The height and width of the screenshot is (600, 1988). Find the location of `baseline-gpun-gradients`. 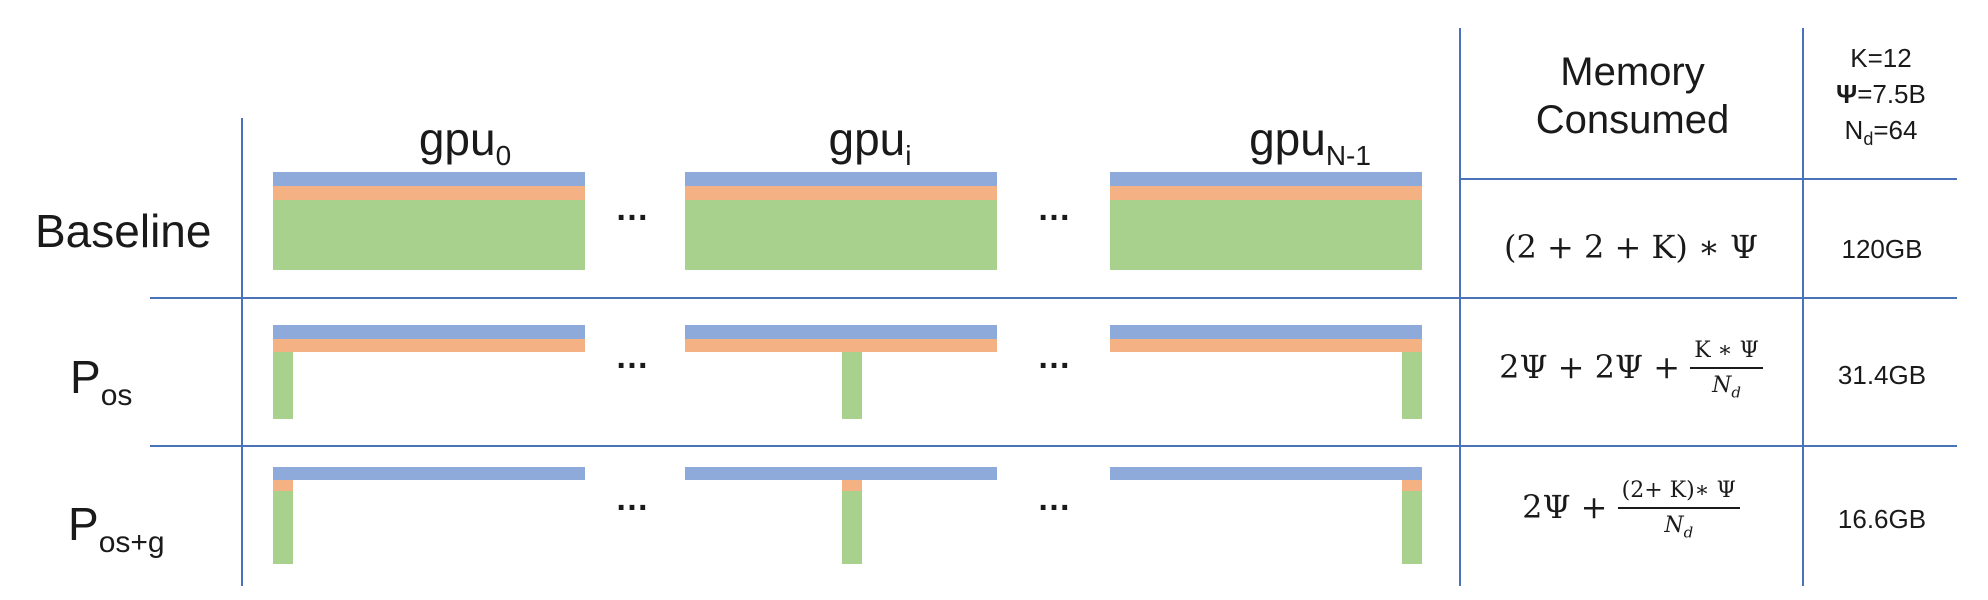

baseline-gpun-gradients is located at coordinates (1266, 193).